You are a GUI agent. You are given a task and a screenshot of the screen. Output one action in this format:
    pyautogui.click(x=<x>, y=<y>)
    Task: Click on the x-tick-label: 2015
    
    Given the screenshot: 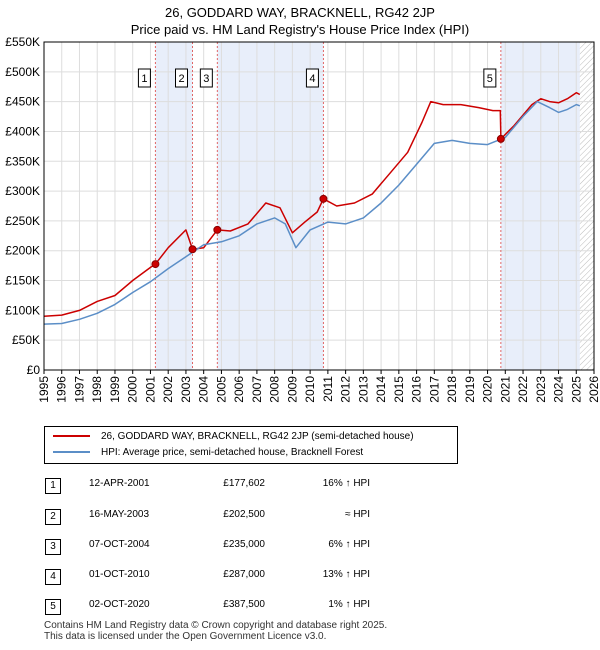 What is the action you would take?
    pyautogui.click(x=399, y=389)
    